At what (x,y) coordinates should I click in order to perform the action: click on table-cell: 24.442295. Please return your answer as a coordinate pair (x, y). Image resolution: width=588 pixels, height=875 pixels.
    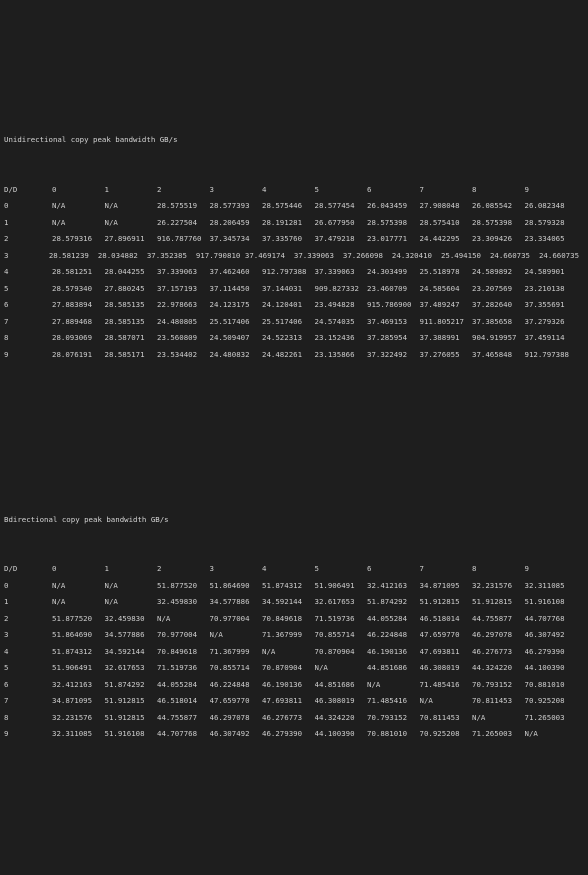
    Looking at the image, I should click on (439, 238).